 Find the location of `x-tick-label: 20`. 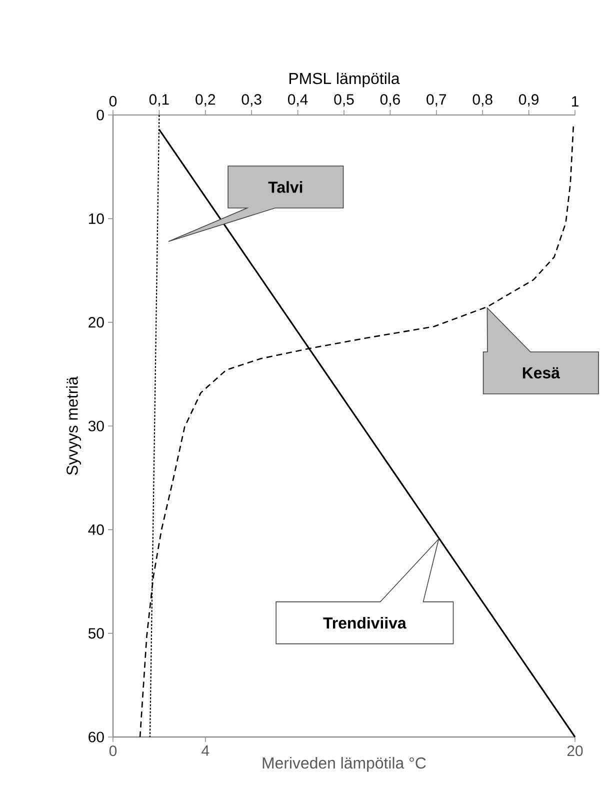

x-tick-label: 20 is located at coordinates (575, 751).